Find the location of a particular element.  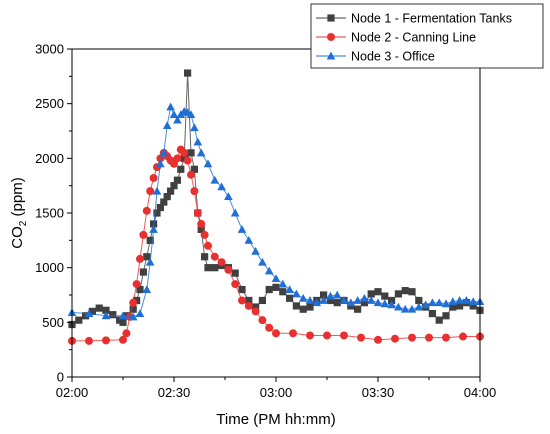

y-tick-label: 2500 is located at coordinates (49, 103).